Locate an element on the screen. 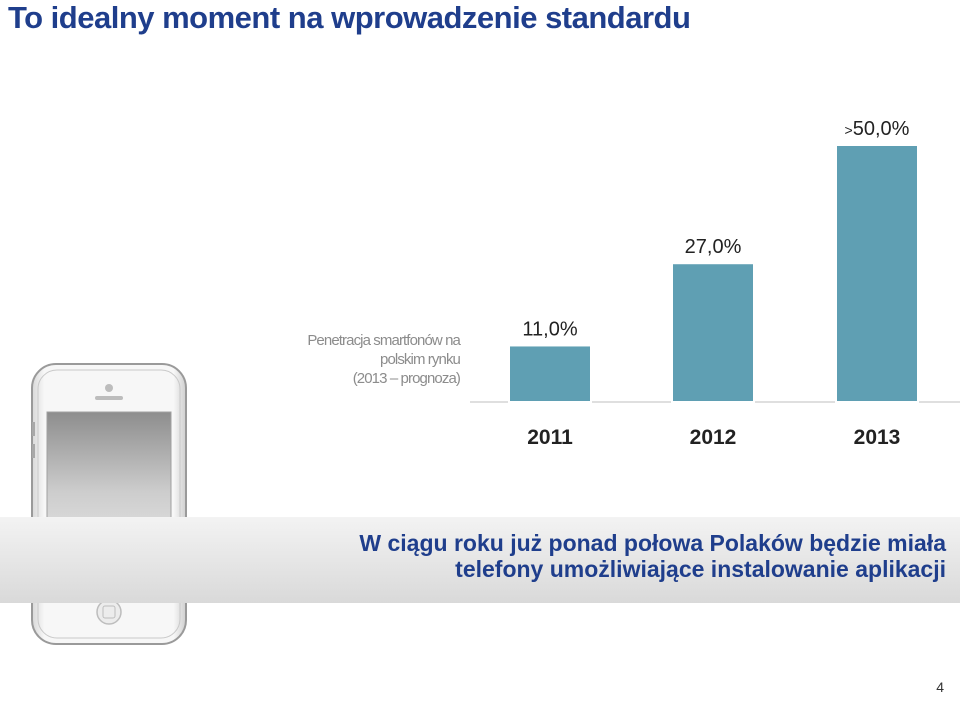 This screenshot has height=701, width=960. headline-band is located at coordinates (480, 560).